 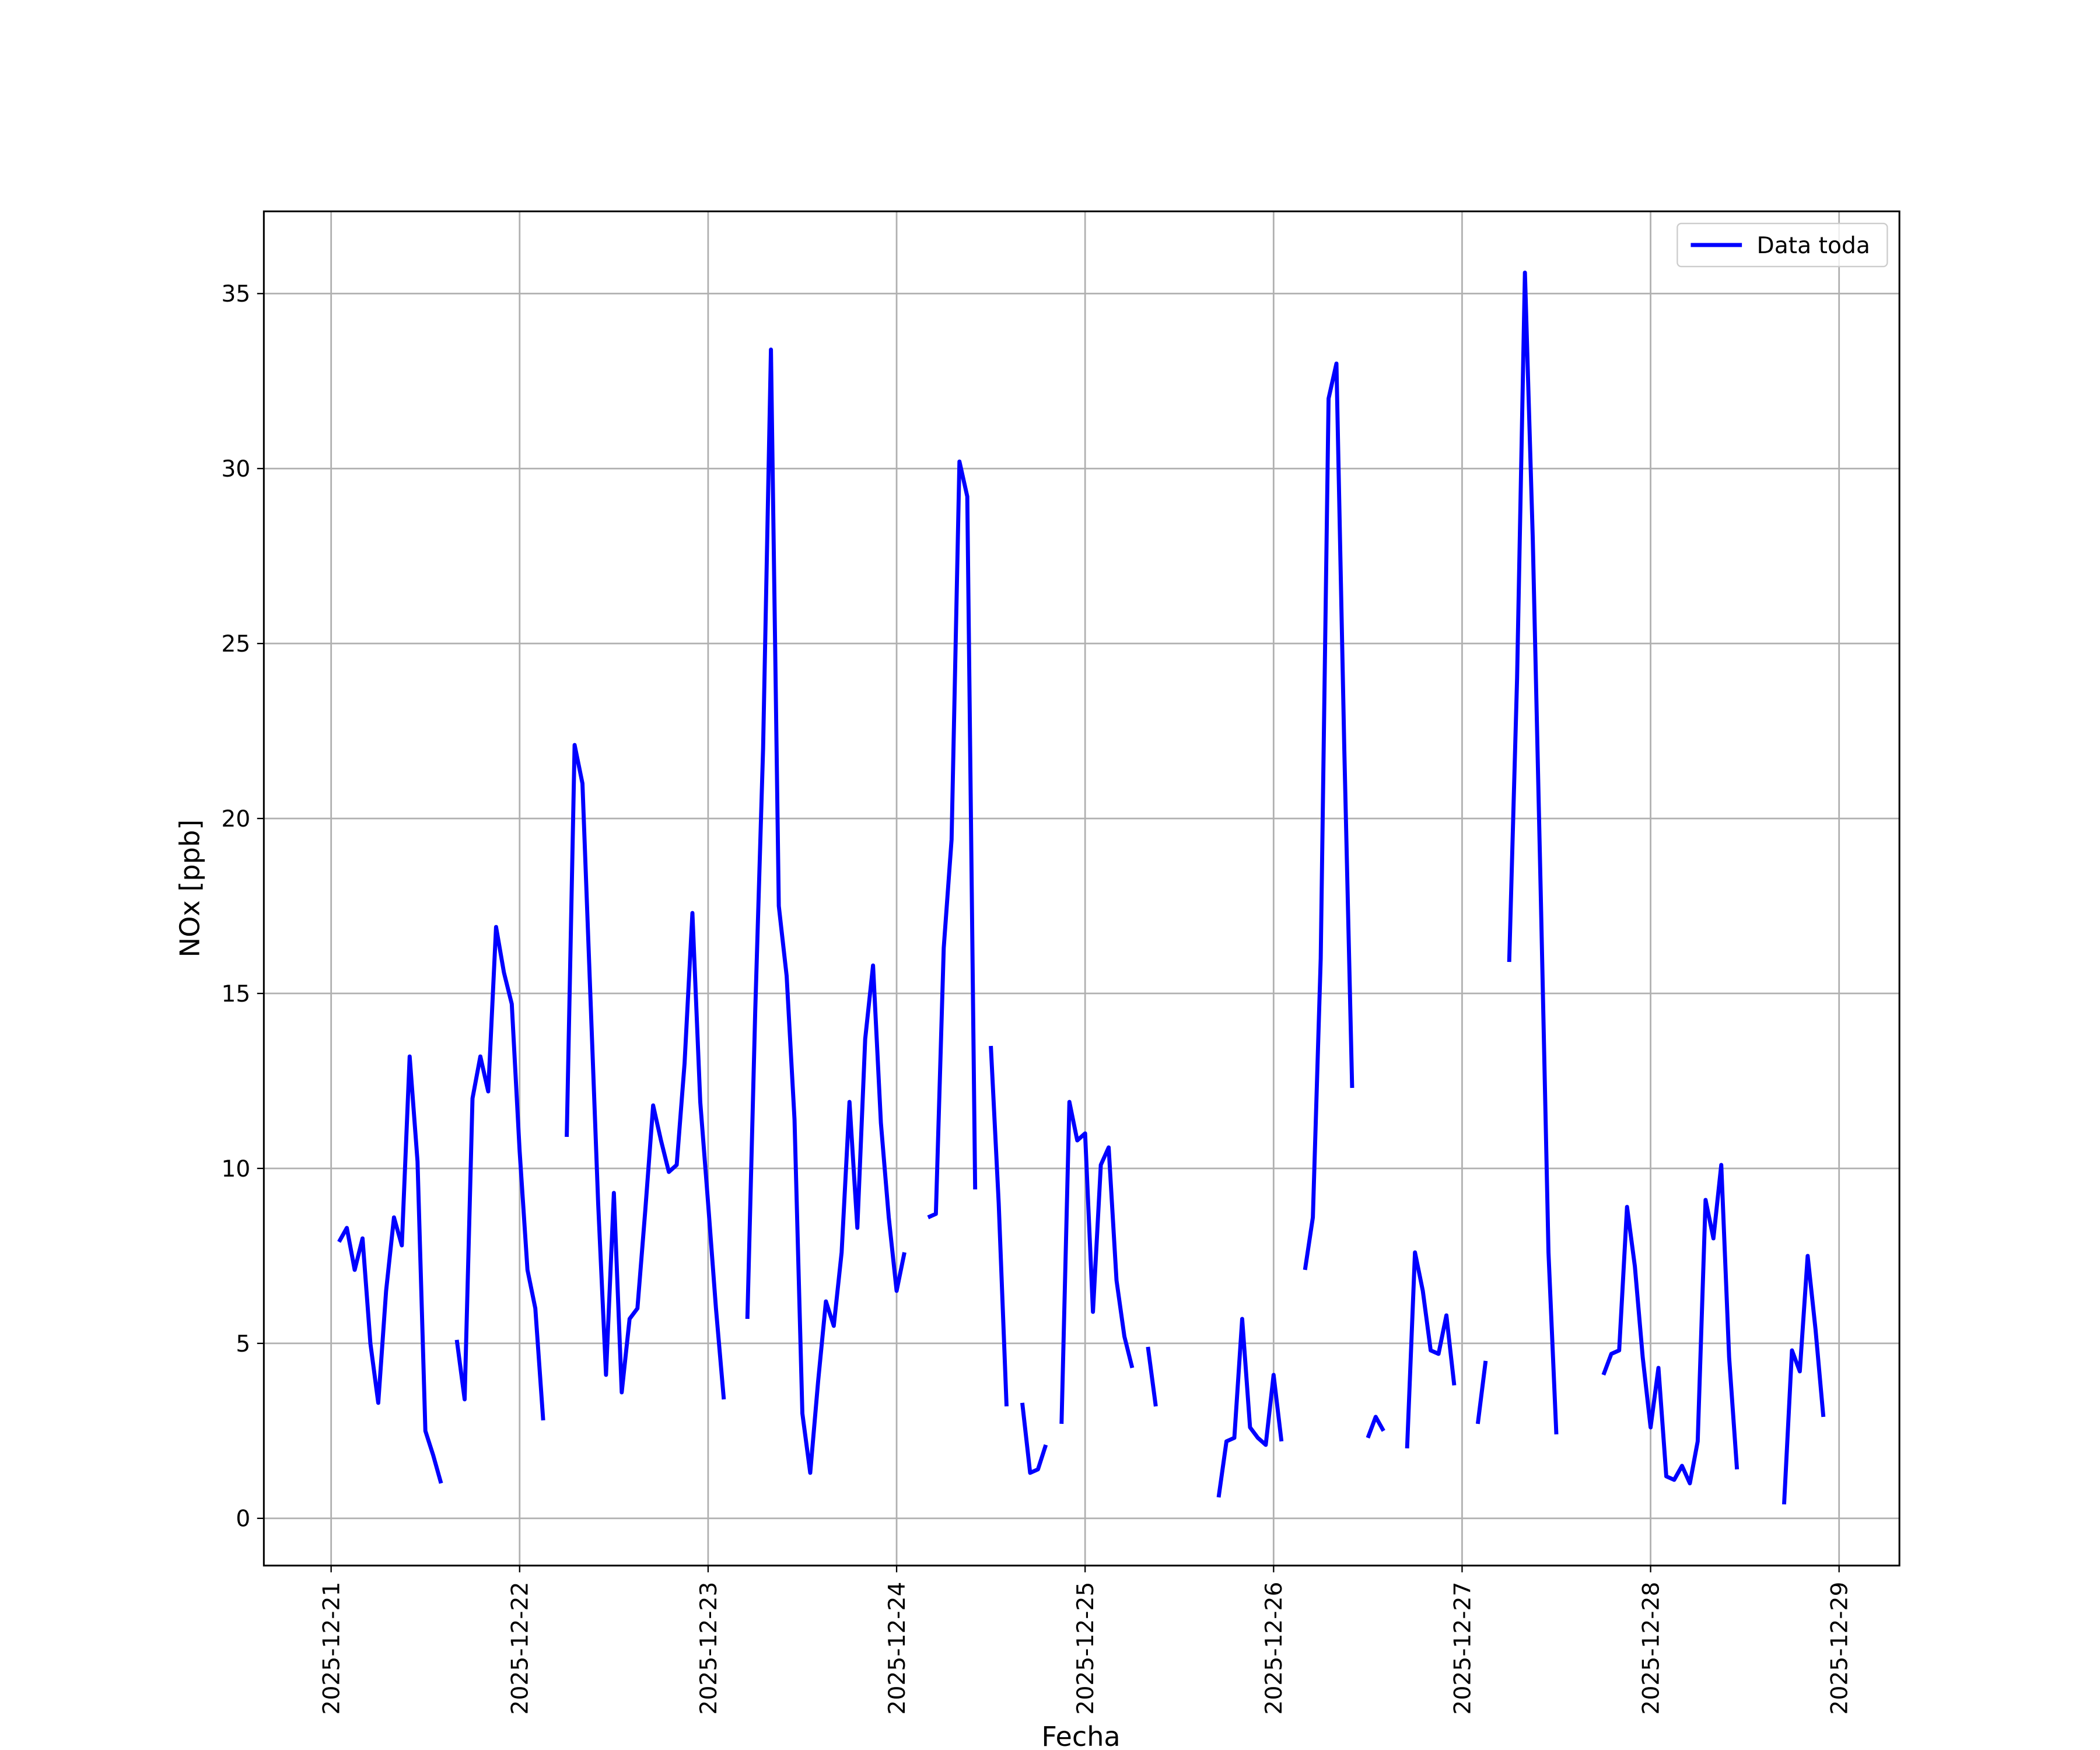 I want to click on y-tick-label: 35, so click(x=235, y=294).